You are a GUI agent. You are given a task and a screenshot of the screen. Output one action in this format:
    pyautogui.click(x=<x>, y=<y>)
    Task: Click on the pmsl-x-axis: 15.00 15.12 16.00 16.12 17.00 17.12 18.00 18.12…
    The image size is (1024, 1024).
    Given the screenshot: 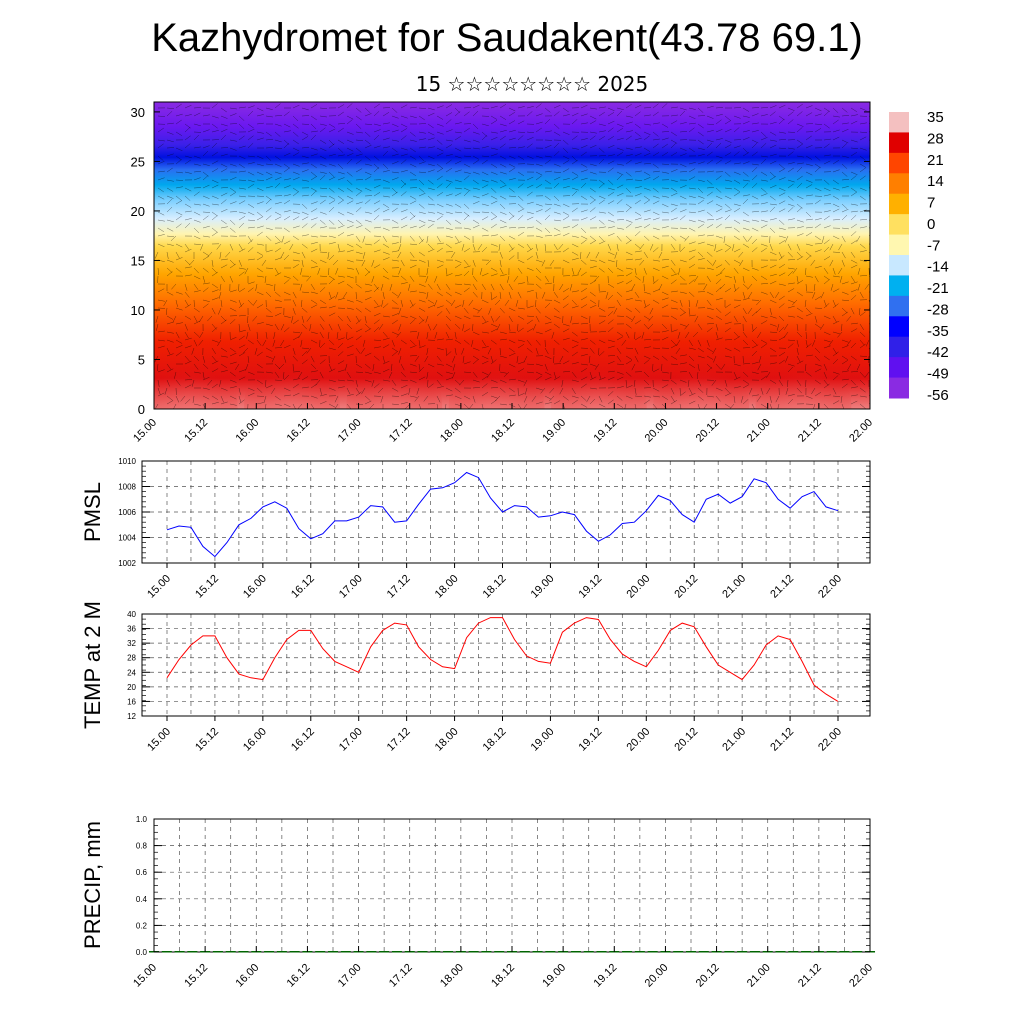 What is the action you would take?
    pyautogui.click(x=494, y=582)
    